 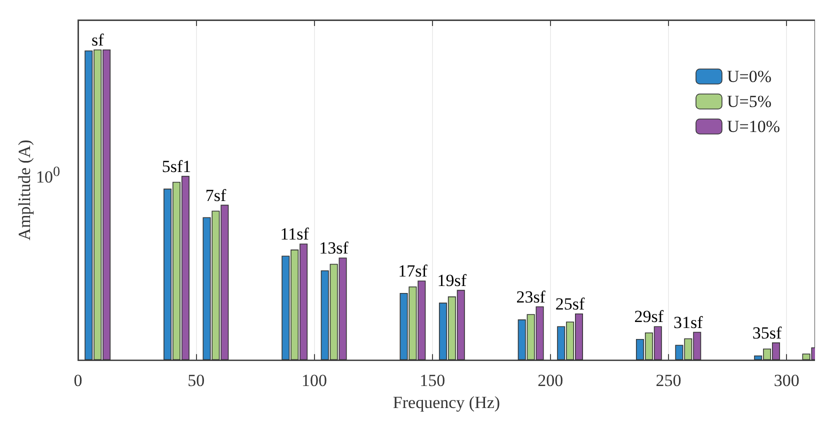 What do you see at coordinates (767, 332) in the screenshot?
I see `annotation: 35sf` at bounding box center [767, 332].